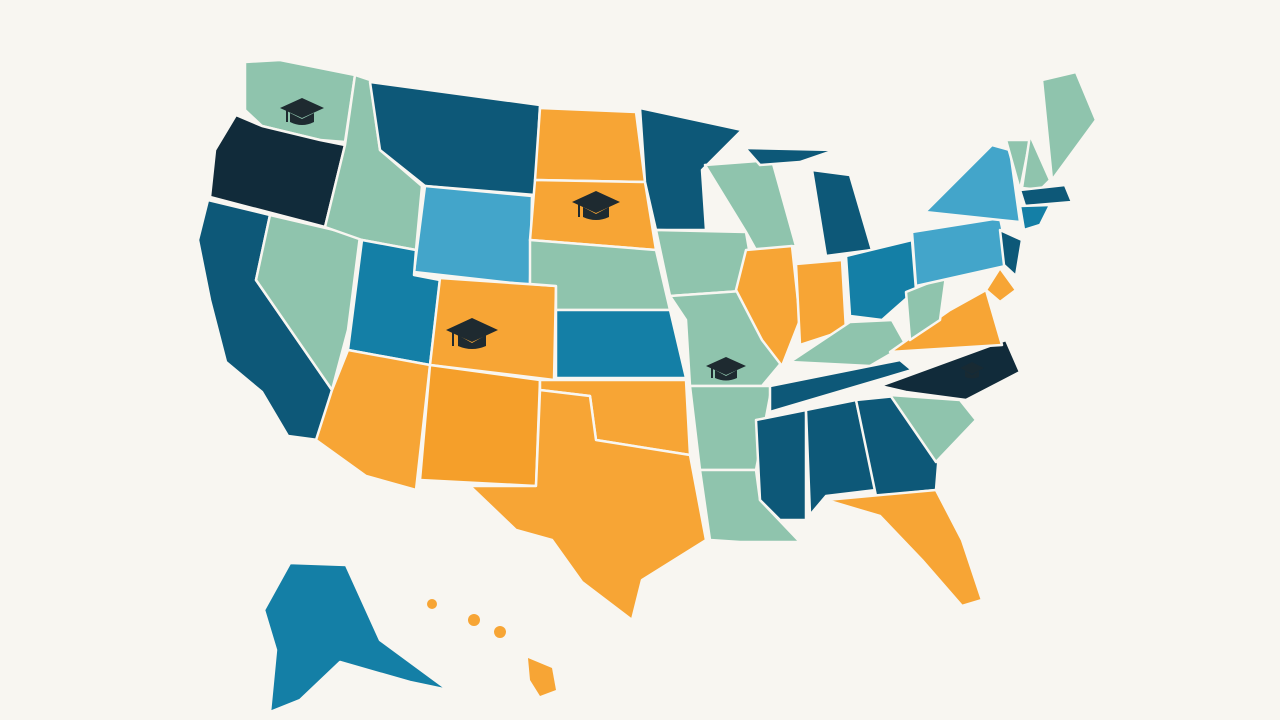  I want to click on north-carolina, so click(950, 370).